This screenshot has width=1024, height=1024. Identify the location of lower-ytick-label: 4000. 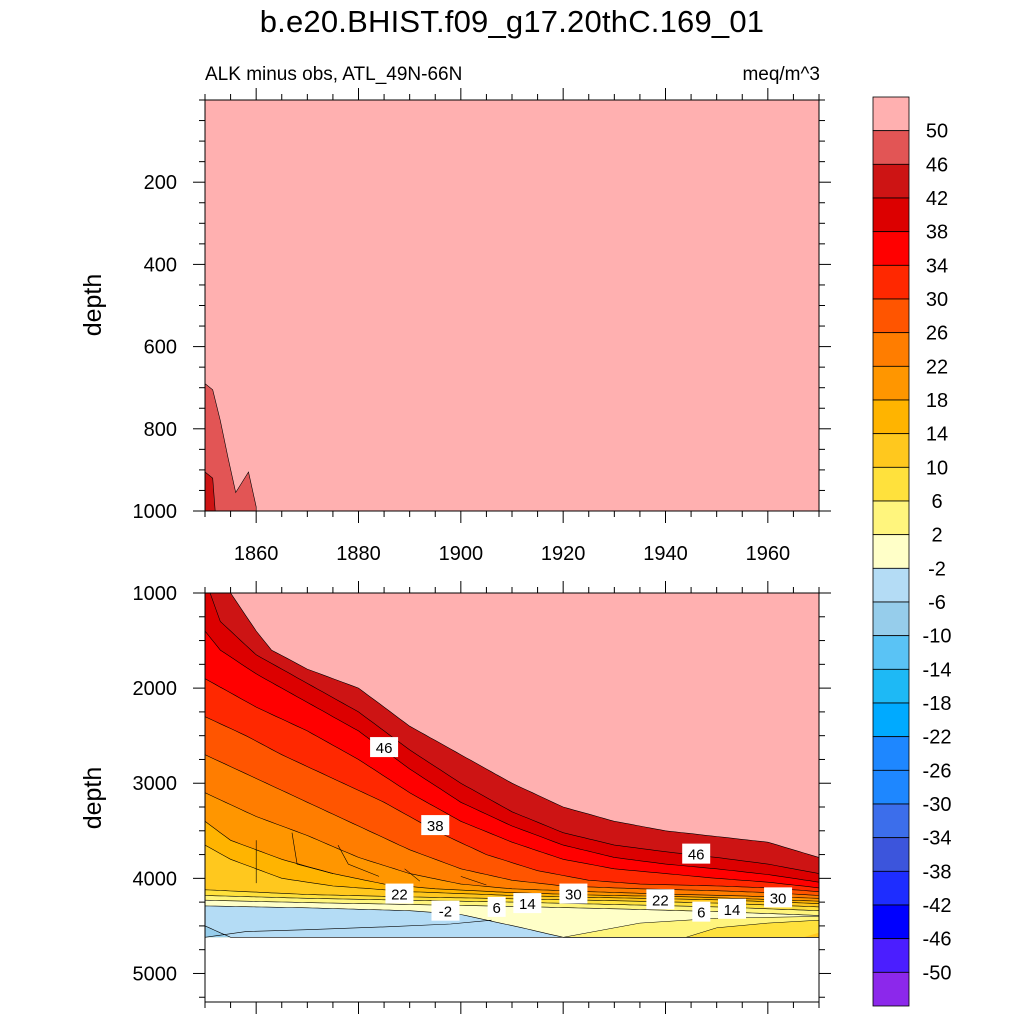
(155, 879).